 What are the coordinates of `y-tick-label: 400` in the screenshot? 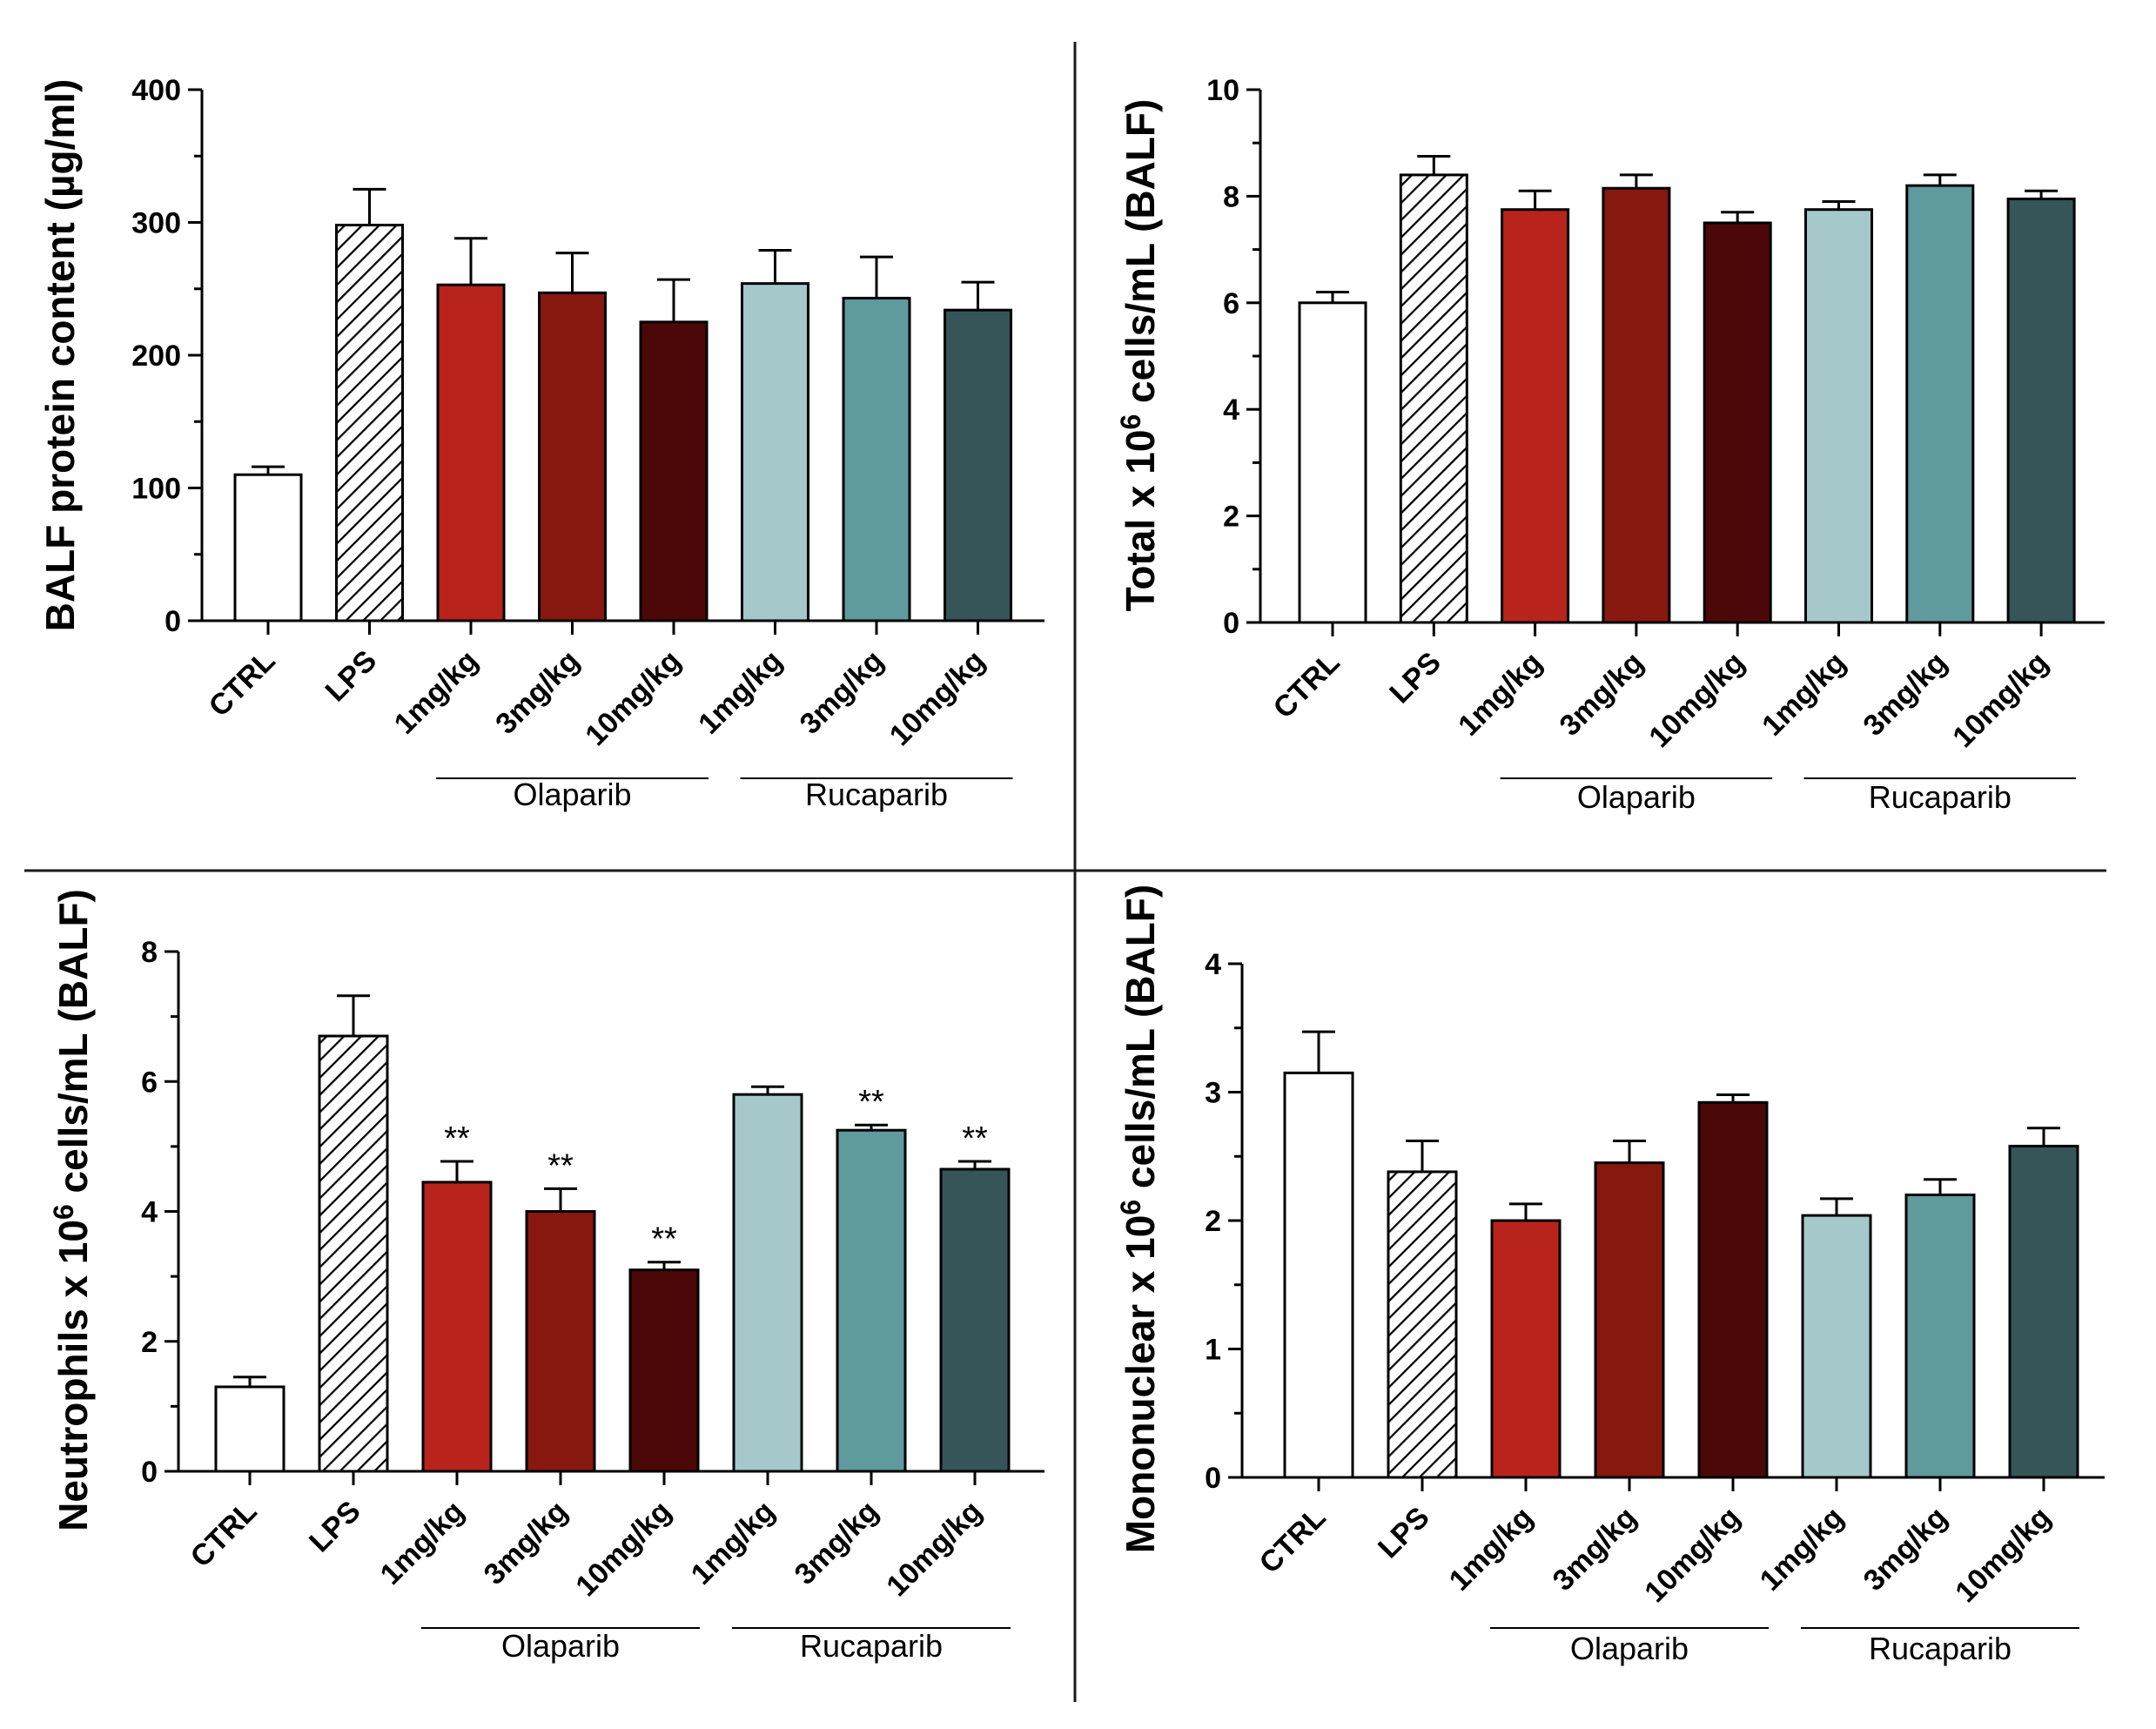 It's located at (156, 90).